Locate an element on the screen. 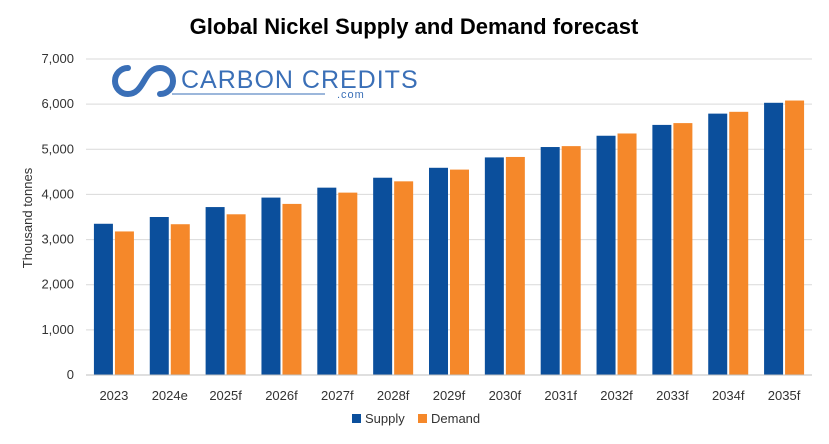  y-tick-label: 4,000 is located at coordinates (57, 193).